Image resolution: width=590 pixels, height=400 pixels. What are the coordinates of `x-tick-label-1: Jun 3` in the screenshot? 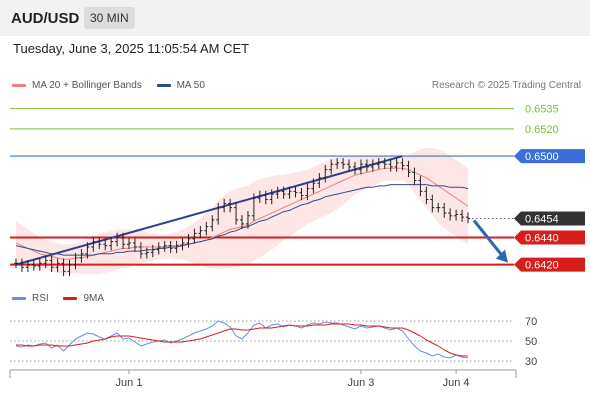 It's located at (360, 383).